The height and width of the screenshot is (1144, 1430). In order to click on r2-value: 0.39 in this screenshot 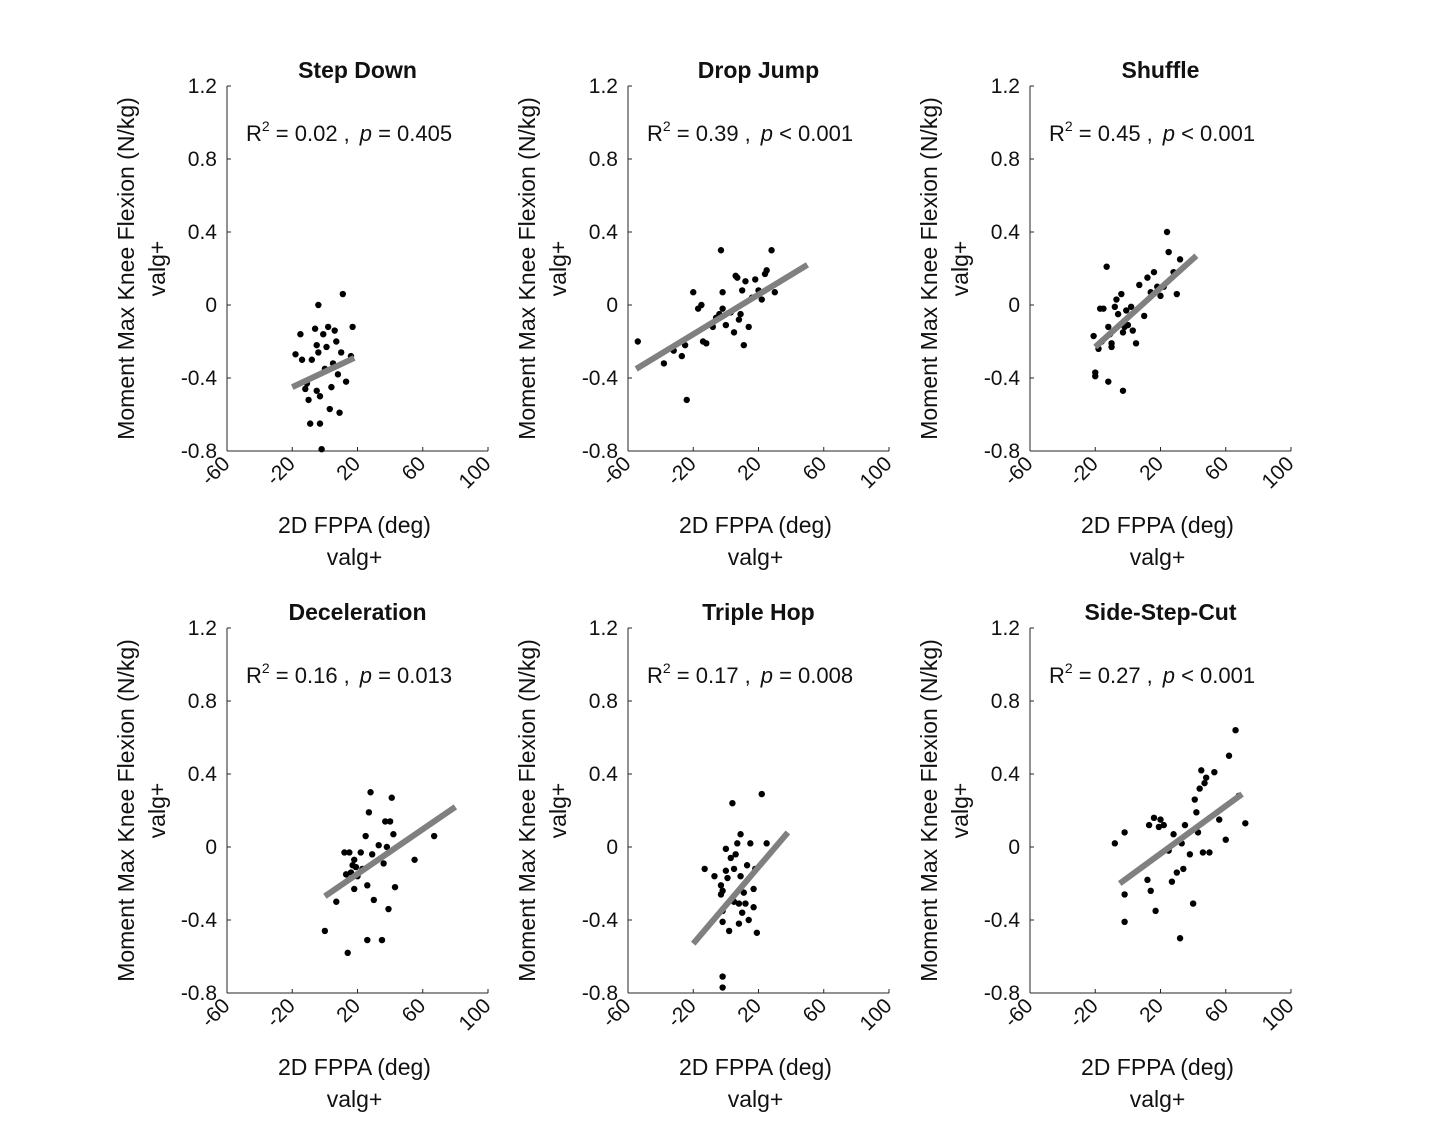, I will do `click(717, 133)`.